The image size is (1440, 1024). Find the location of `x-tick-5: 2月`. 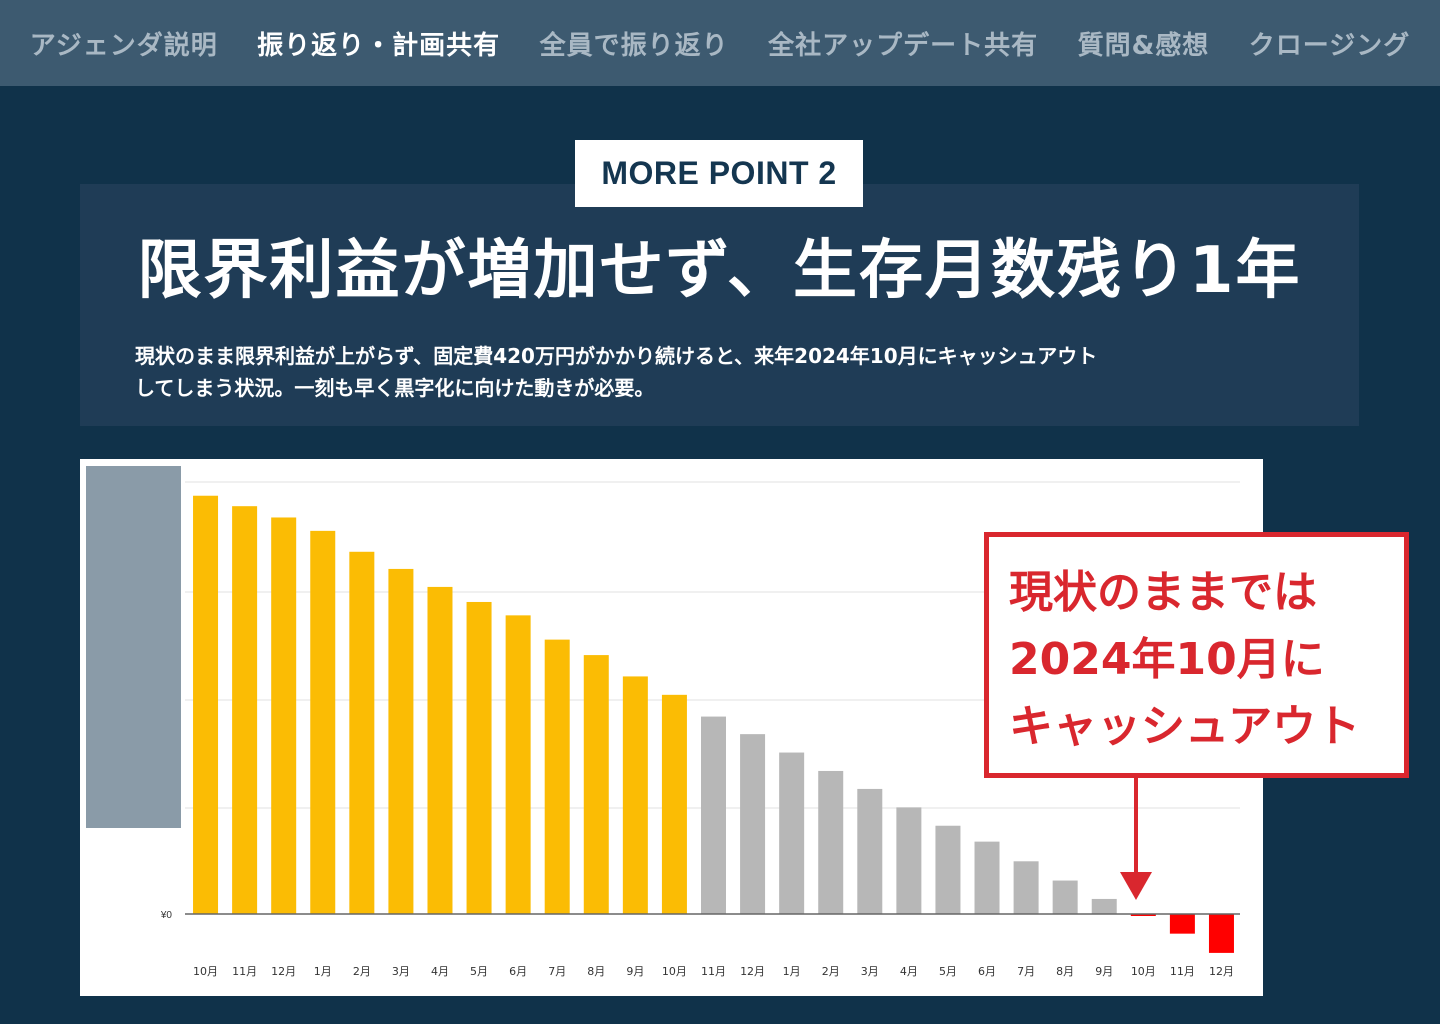

x-tick-5: 2月 is located at coordinates (362, 971).